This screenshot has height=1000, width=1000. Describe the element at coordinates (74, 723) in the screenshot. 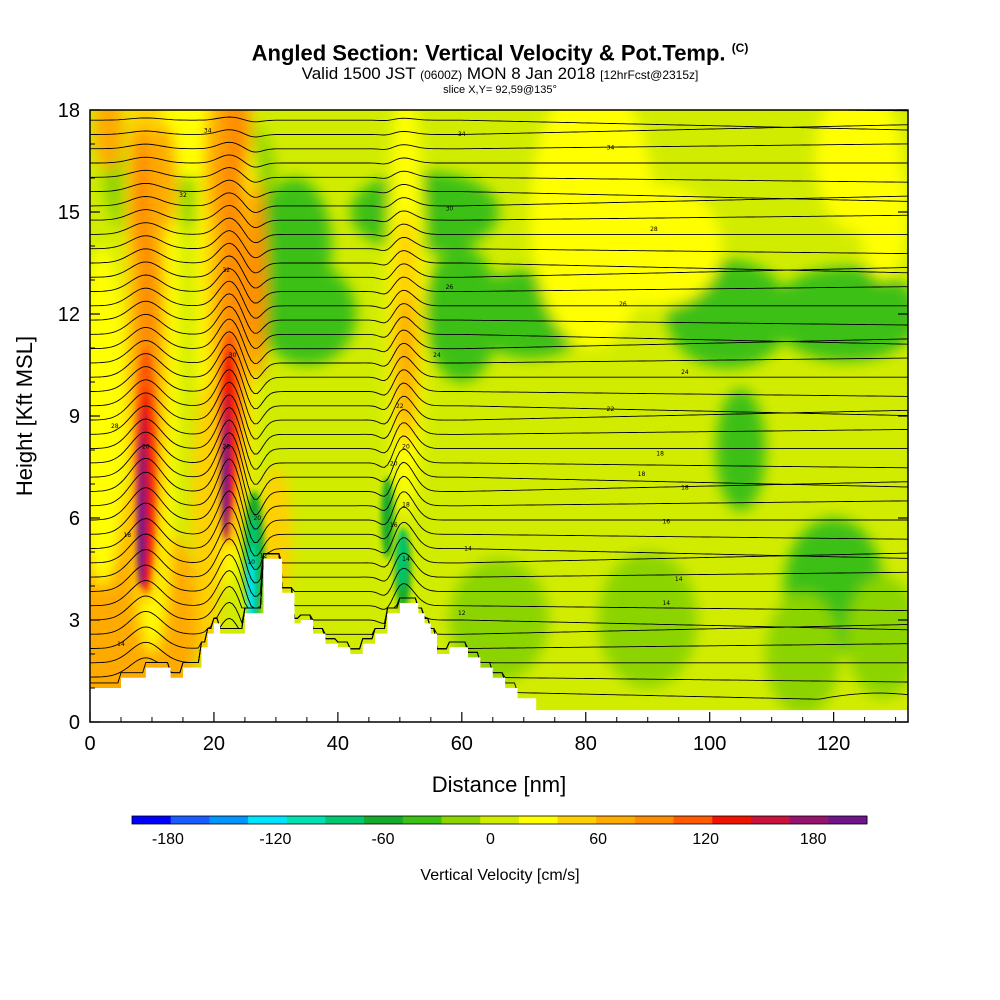

I see `y-tick-label: 0` at that location.